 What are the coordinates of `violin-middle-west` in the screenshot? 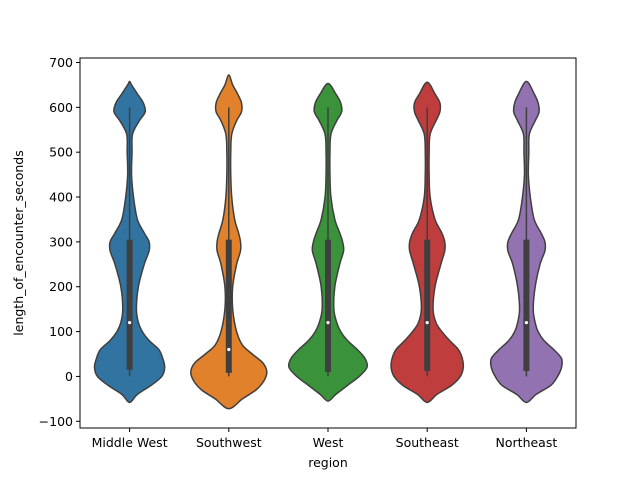 It's located at (129, 242).